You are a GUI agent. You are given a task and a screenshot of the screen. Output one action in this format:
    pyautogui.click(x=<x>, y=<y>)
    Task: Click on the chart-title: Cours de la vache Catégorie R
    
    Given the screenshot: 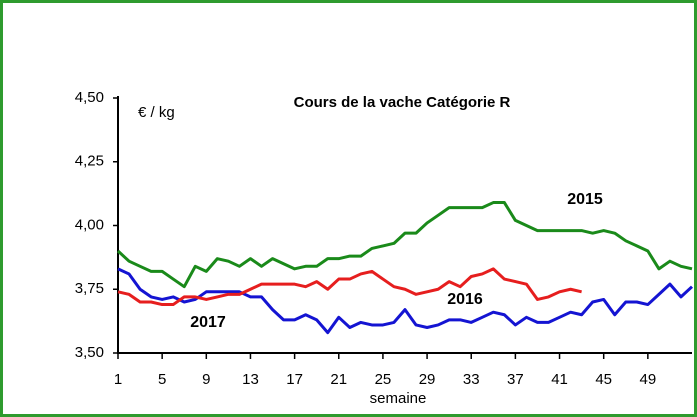 What is the action you would take?
    pyautogui.click(x=402, y=102)
    